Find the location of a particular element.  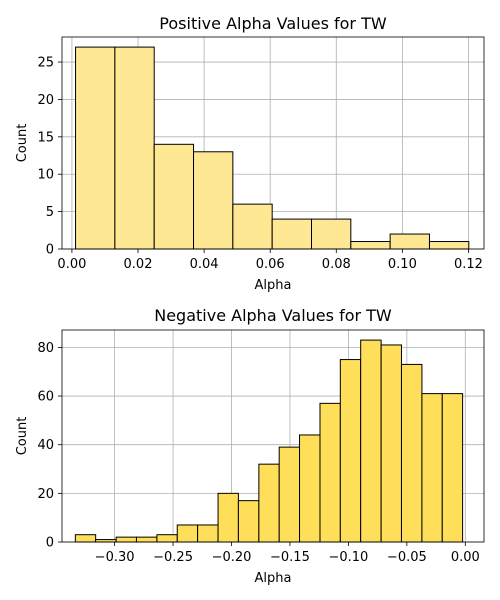

x-tick-label: −0.05 is located at coordinates (407, 557).